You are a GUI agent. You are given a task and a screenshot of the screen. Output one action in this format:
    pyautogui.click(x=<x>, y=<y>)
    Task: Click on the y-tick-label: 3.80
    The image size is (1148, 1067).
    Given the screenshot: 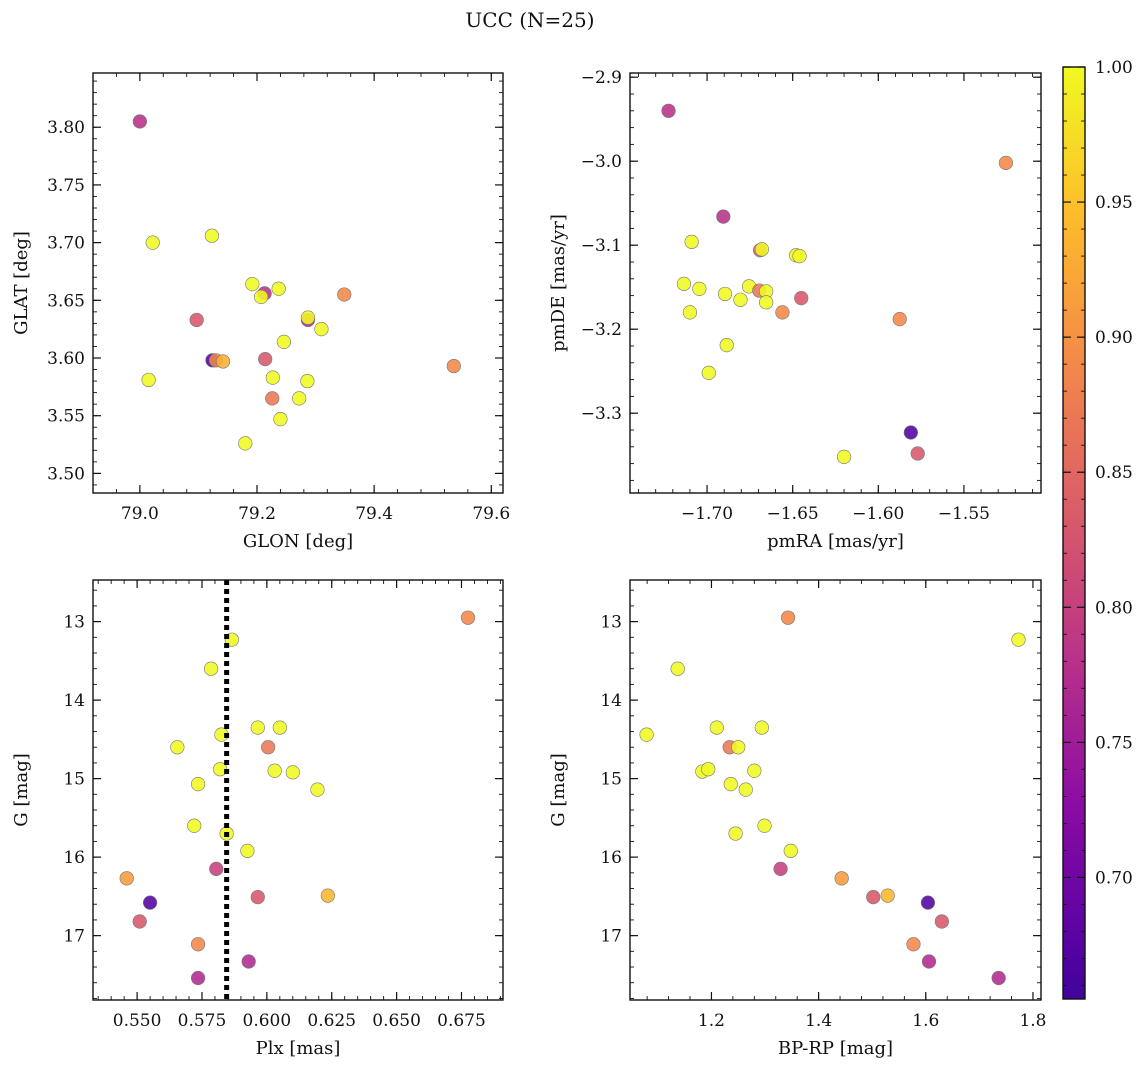 What is the action you would take?
    pyautogui.click(x=66, y=128)
    